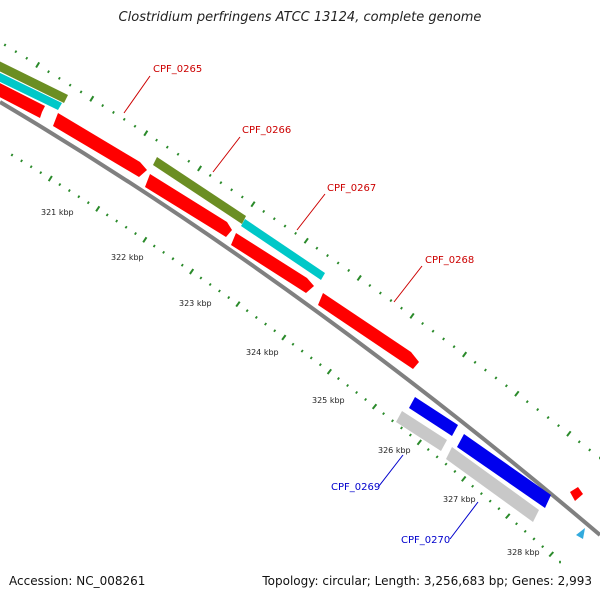 This screenshot has height=600, width=600. I want to click on gene-label-CPF_0266: CPF_0266, so click(266, 130).